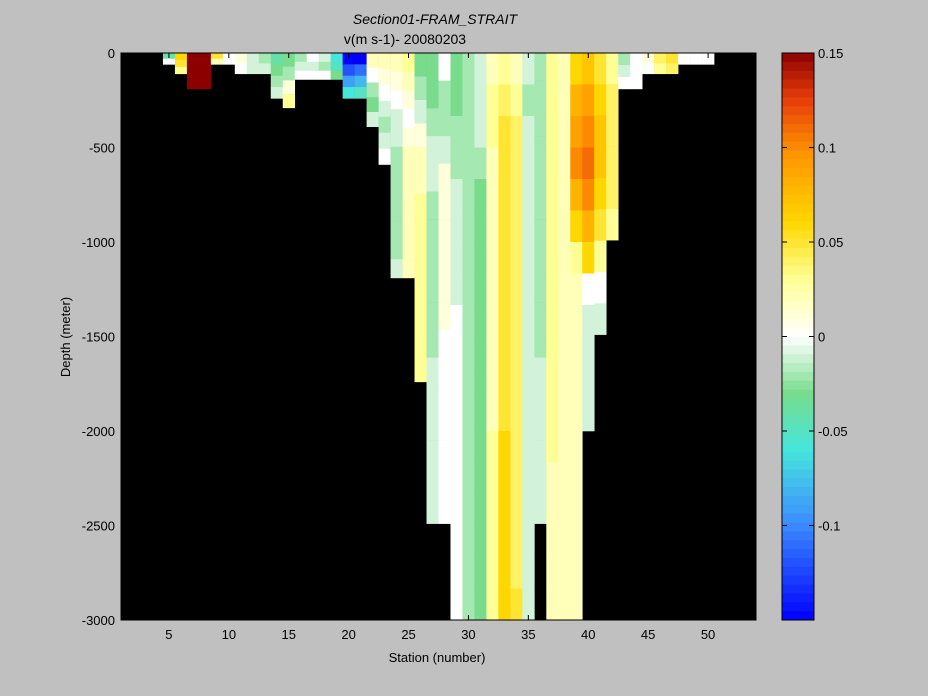 The height and width of the screenshot is (696, 928). What do you see at coordinates (588, 634) in the screenshot?
I see `x-tick-label: 40` at bounding box center [588, 634].